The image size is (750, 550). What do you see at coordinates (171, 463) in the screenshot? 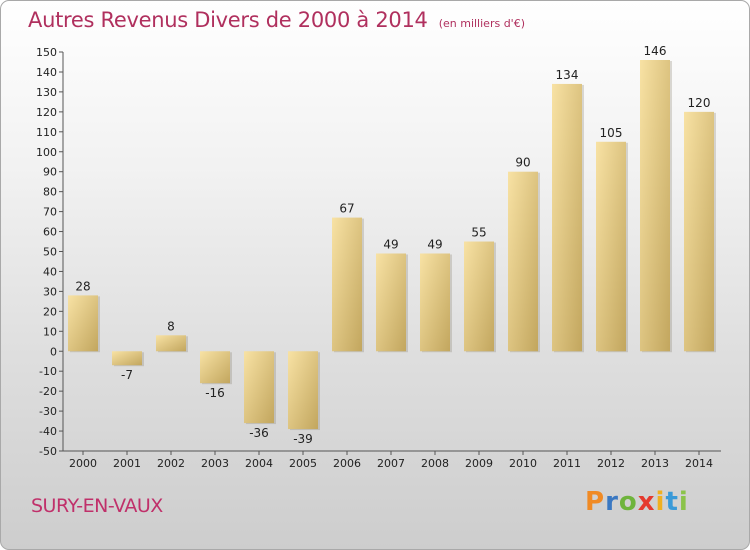
I see `x-tick-label: 2002` at bounding box center [171, 463].